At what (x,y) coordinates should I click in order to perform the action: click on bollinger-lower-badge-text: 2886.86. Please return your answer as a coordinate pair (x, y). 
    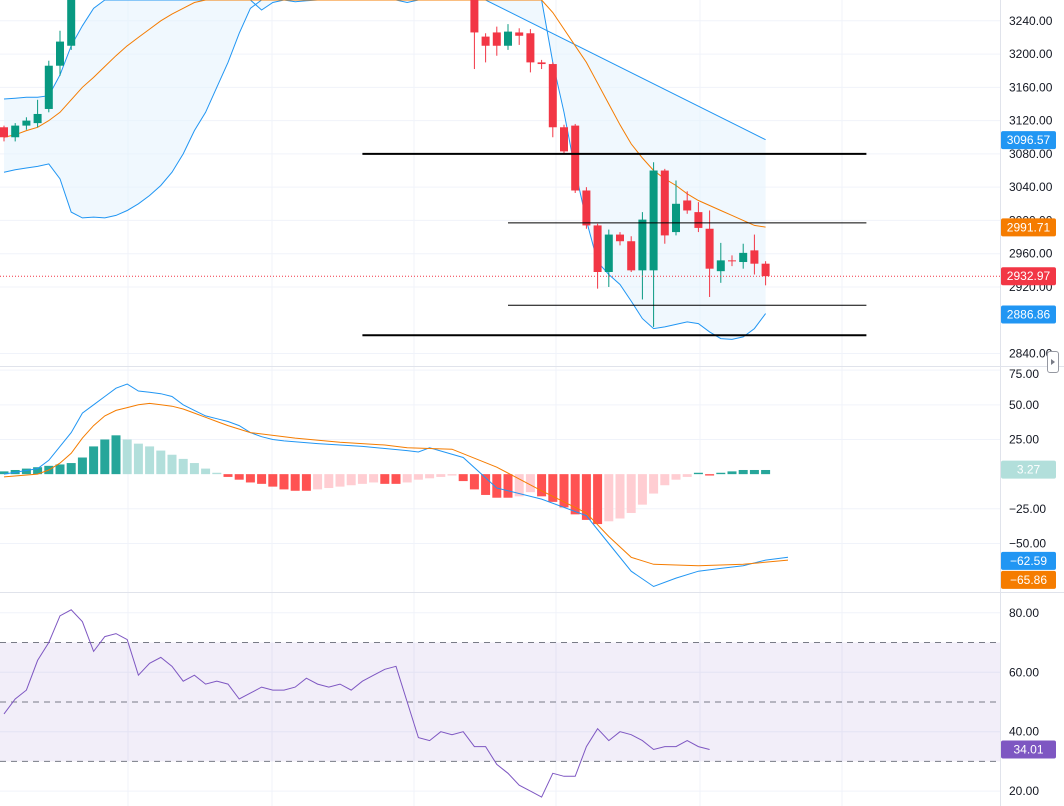
    Looking at the image, I should click on (1029, 315).